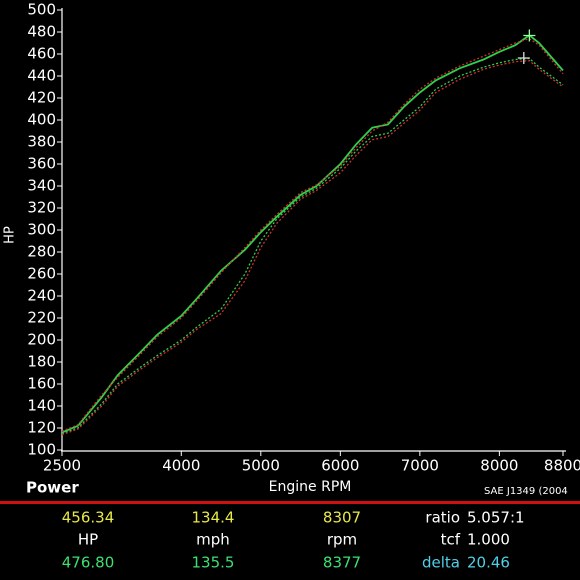 The height and width of the screenshot is (580, 580). I want to click on readout-cell: 134.4, so click(213, 518).